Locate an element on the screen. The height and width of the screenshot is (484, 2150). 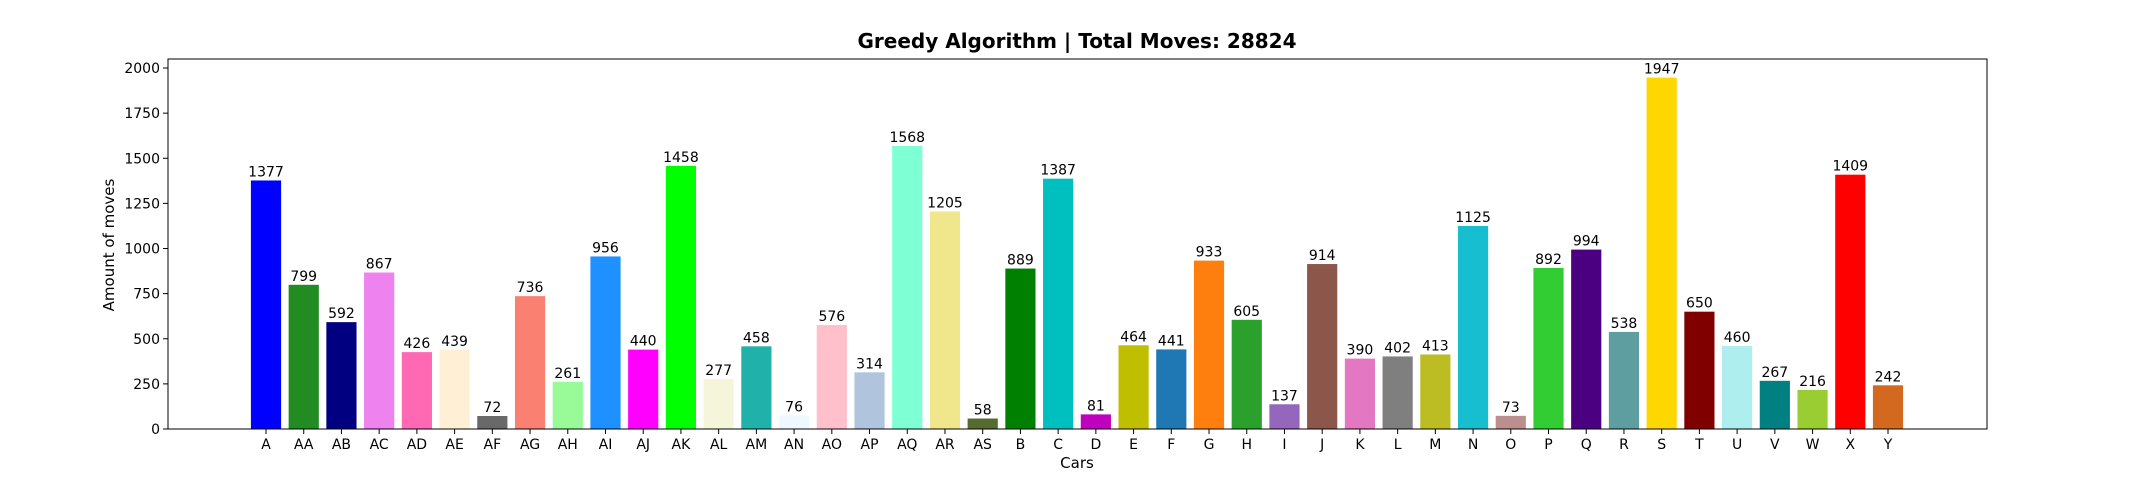
y-tick-label-1750: 1750 is located at coordinates (142, 114).